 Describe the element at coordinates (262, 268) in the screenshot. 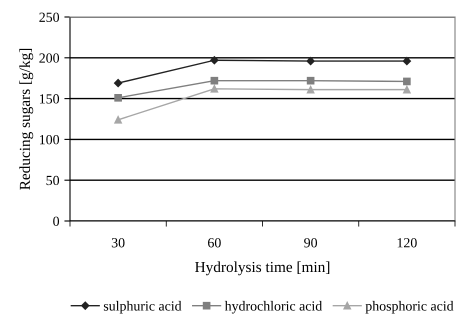

I see `x-axis-title: Hydrolysis time [min]` at that location.